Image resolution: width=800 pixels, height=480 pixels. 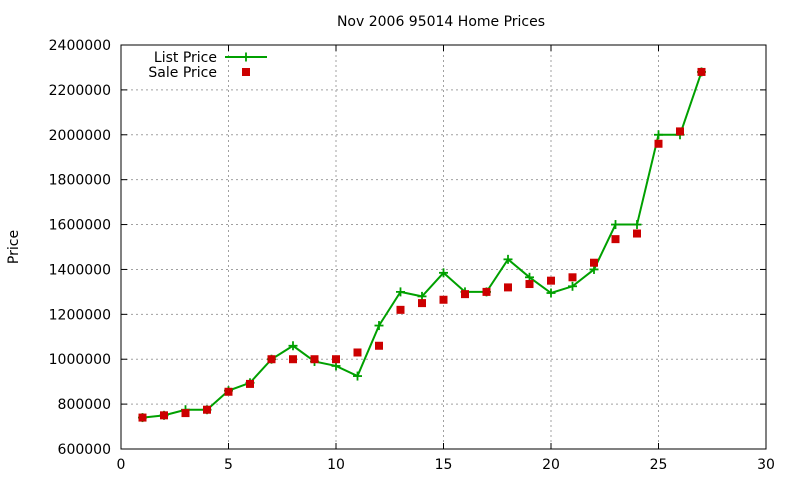 I want to click on y-tick-label: 1400000, so click(x=80, y=270).